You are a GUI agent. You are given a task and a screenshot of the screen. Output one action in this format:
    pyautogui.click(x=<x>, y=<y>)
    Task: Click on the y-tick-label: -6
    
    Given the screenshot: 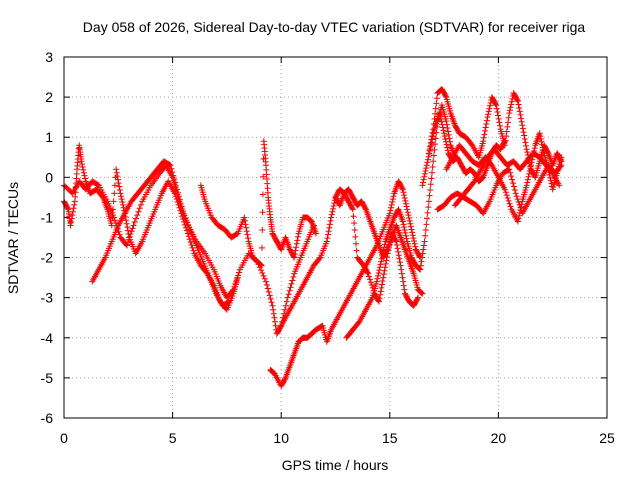 What is the action you would take?
    pyautogui.click(x=47, y=418)
    